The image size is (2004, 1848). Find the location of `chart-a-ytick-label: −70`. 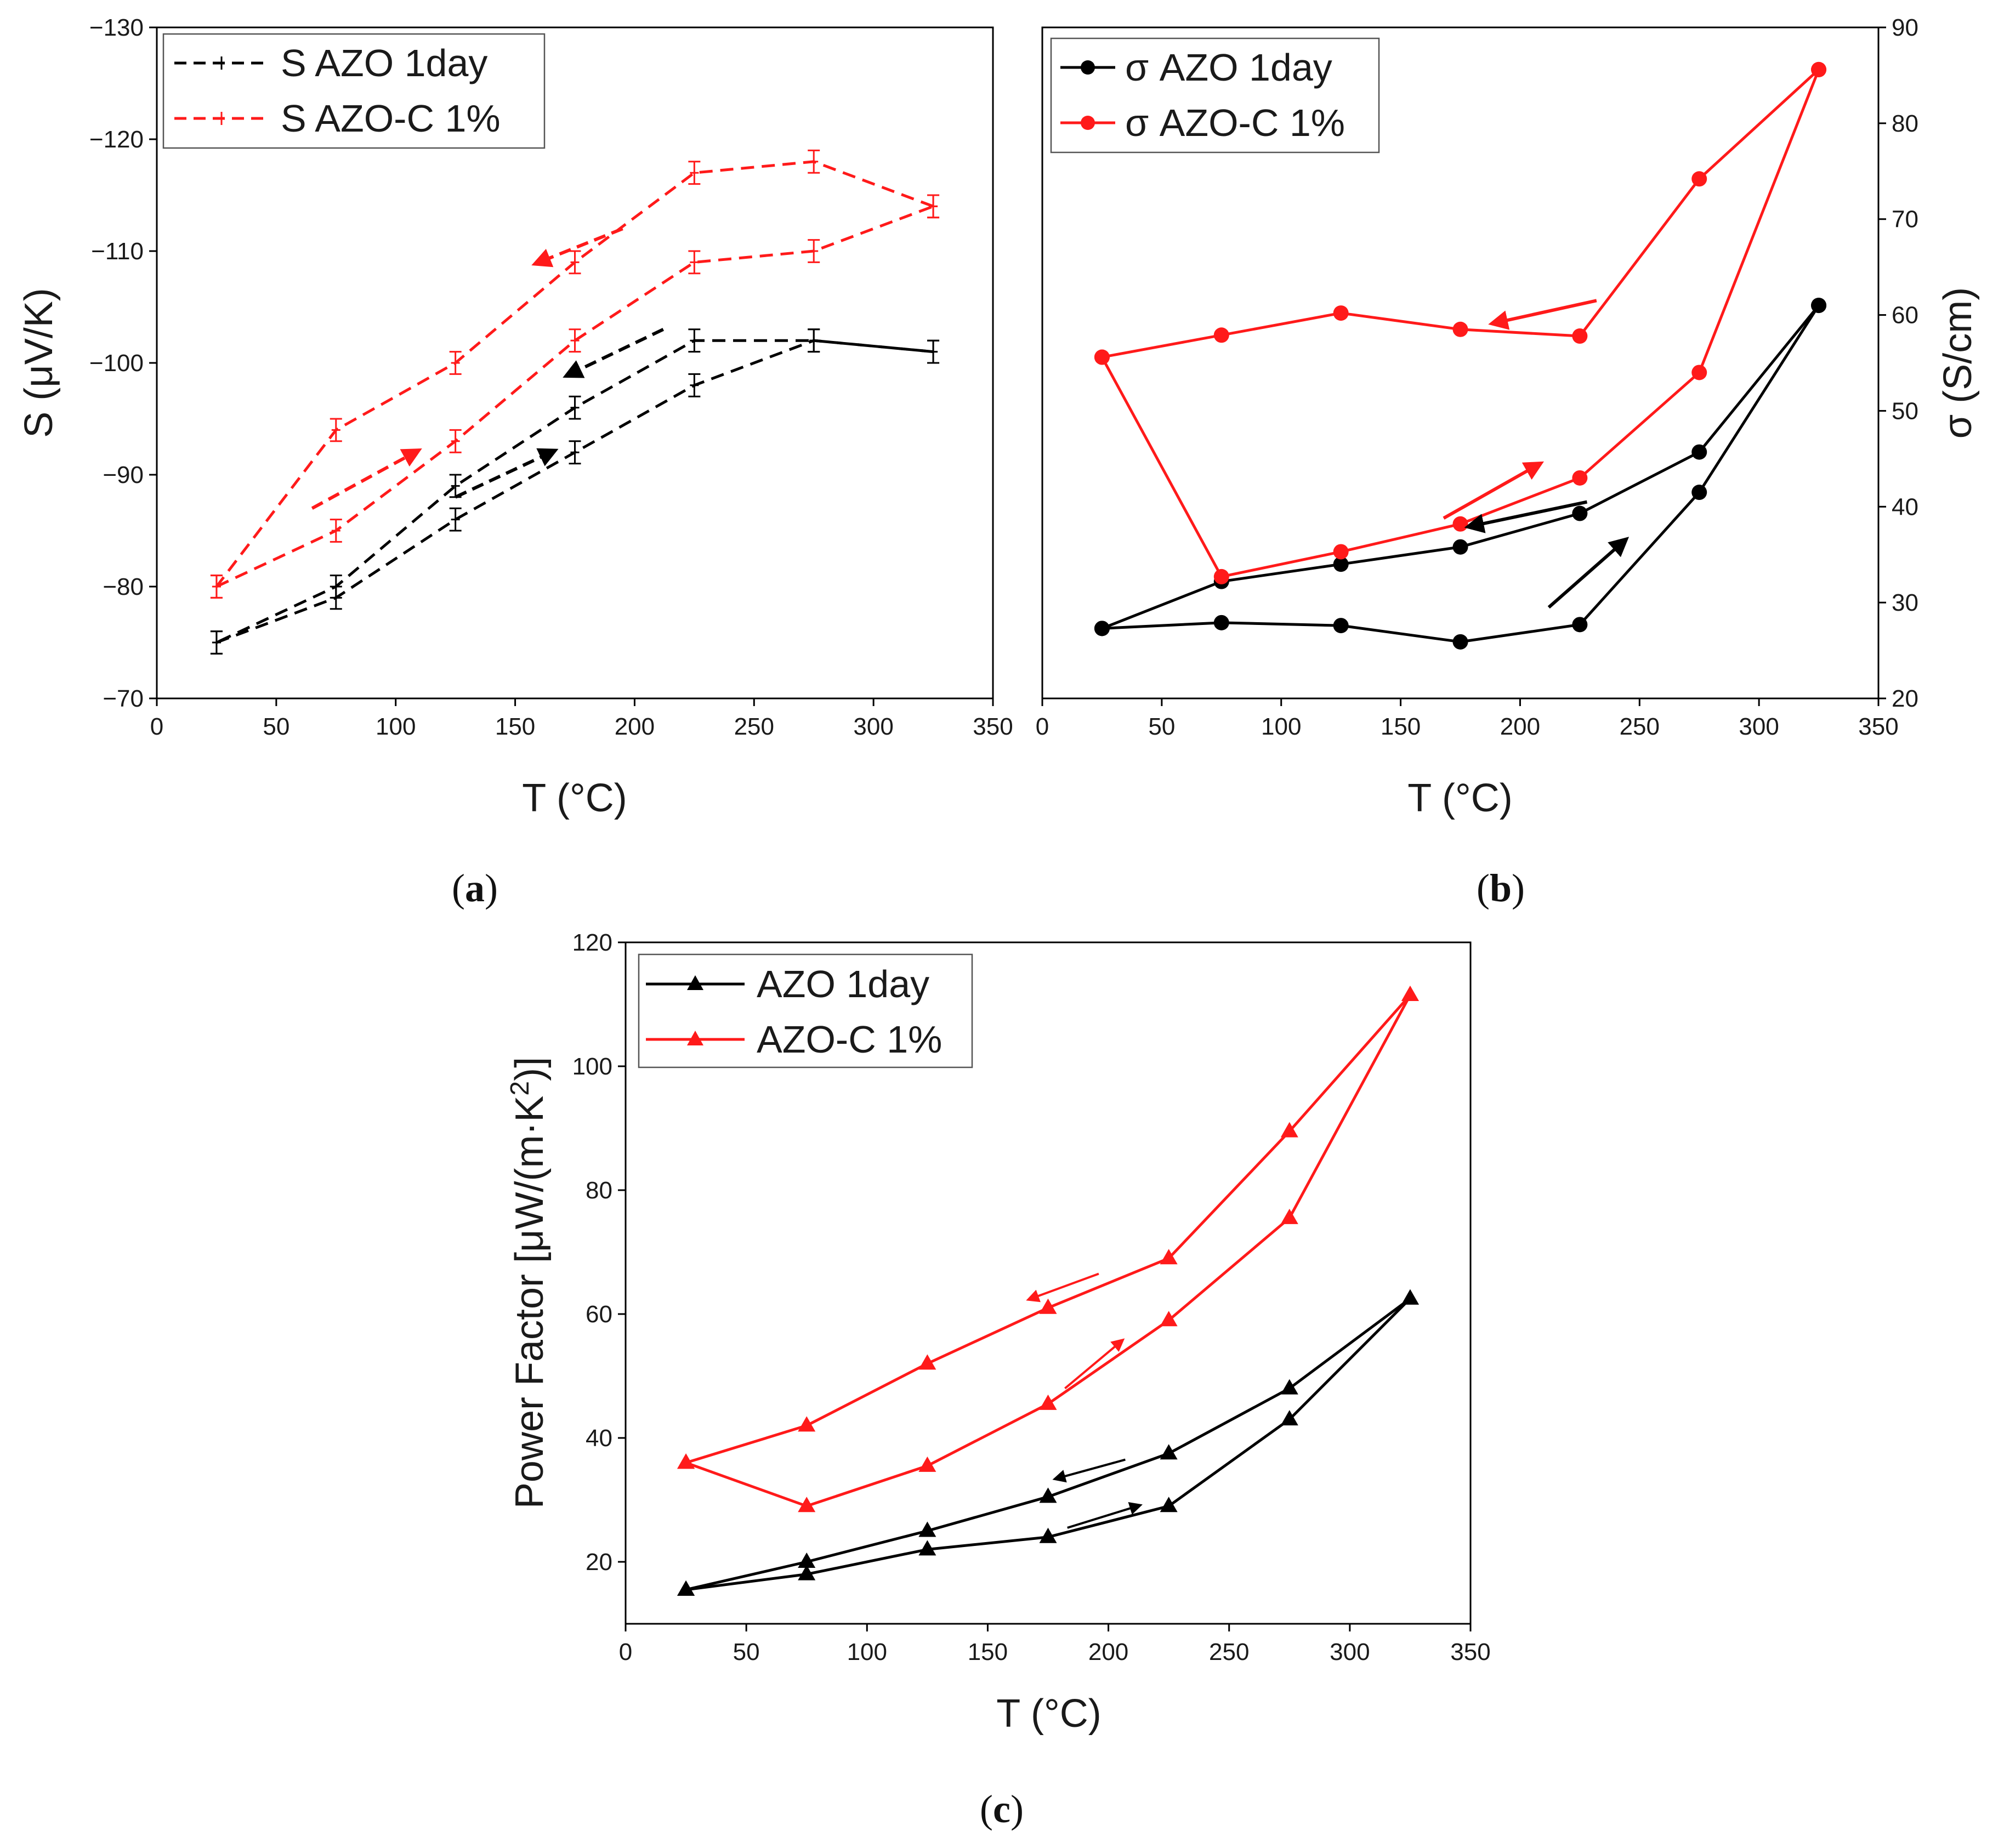

chart-a-ytick-label: −70 is located at coordinates (124, 698).